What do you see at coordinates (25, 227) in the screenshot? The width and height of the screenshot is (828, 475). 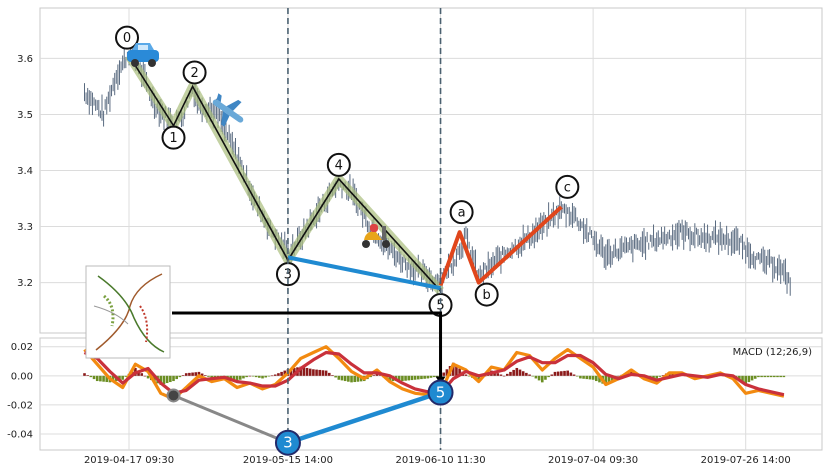 I see `y-tick-label: 3.3` at bounding box center [25, 227].